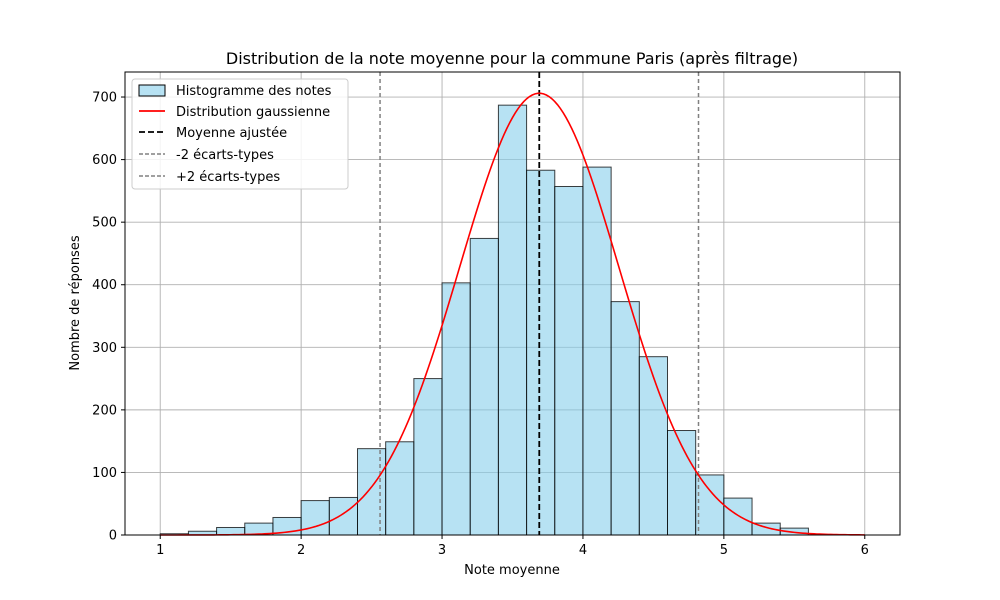 This screenshot has width=1000, height=600. Describe the element at coordinates (104, 348) in the screenshot. I see `y-tick-label: 300` at that location.